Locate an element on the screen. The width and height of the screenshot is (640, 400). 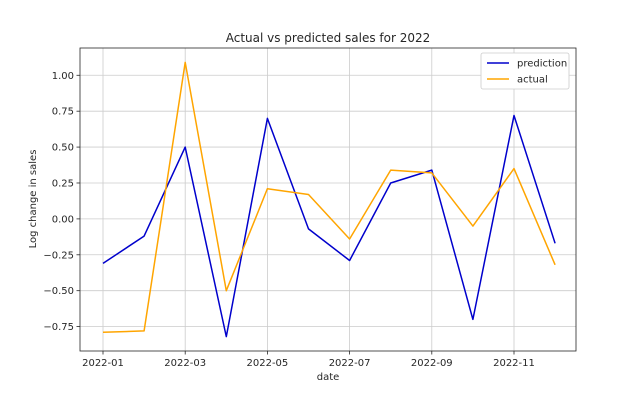
x-tick-label: 2022-07 is located at coordinates (350, 363).